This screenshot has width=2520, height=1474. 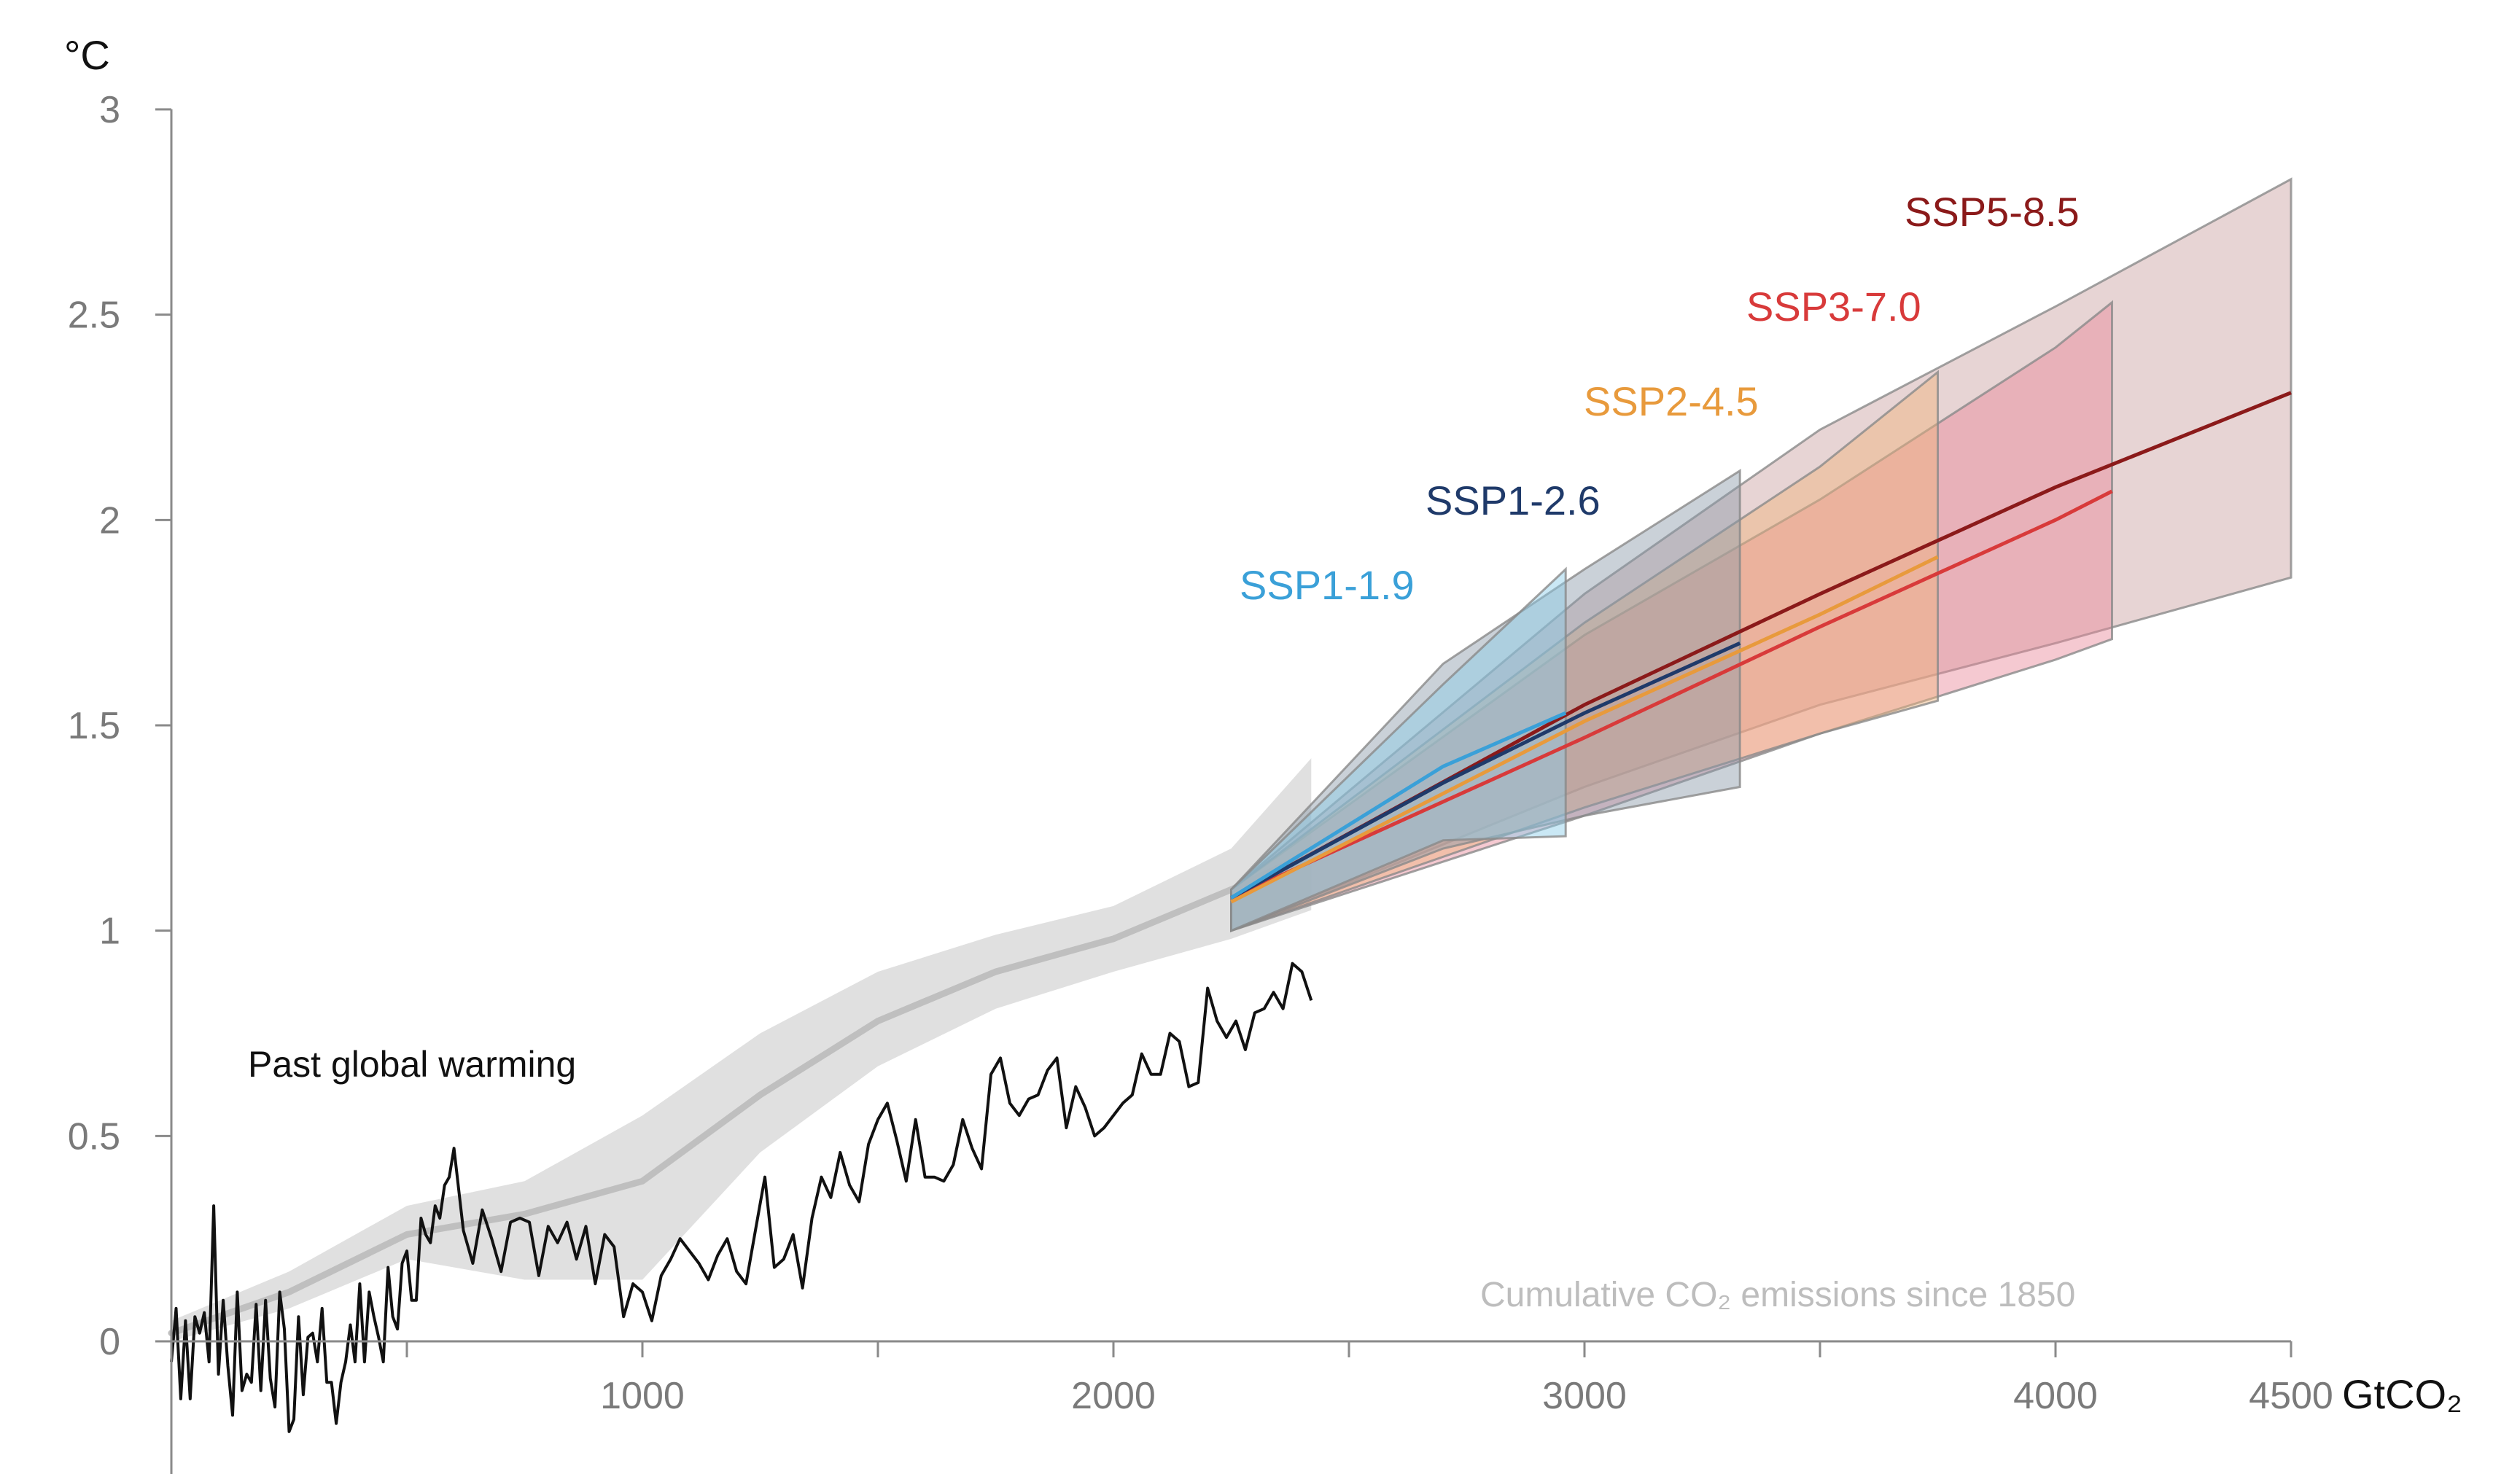 I want to click on y-unit-label: °C, so click(x=87, y=55).